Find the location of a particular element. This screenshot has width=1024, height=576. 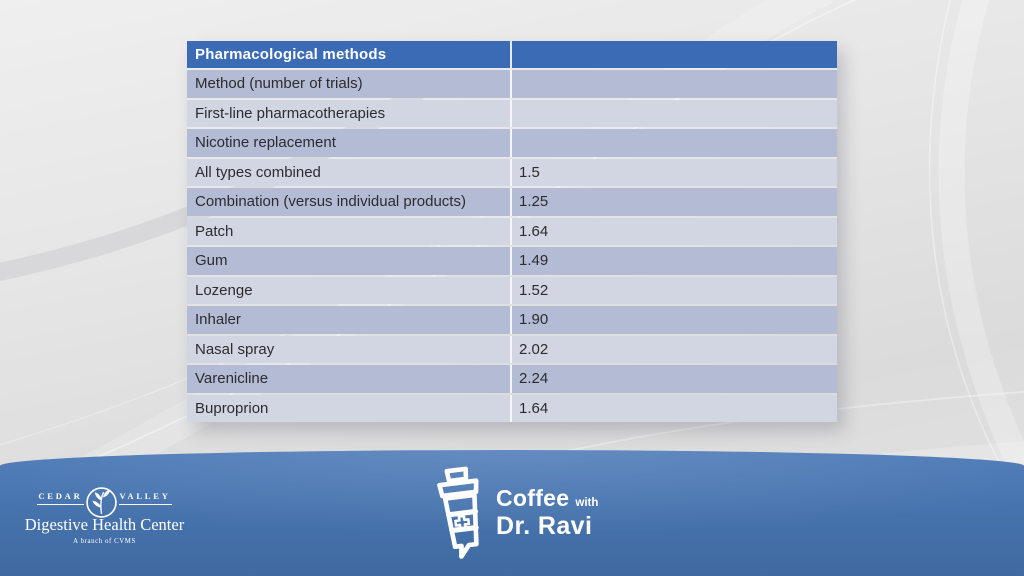

method-cell: First-line pharmacotherapies is located at coordinates (349, 113).